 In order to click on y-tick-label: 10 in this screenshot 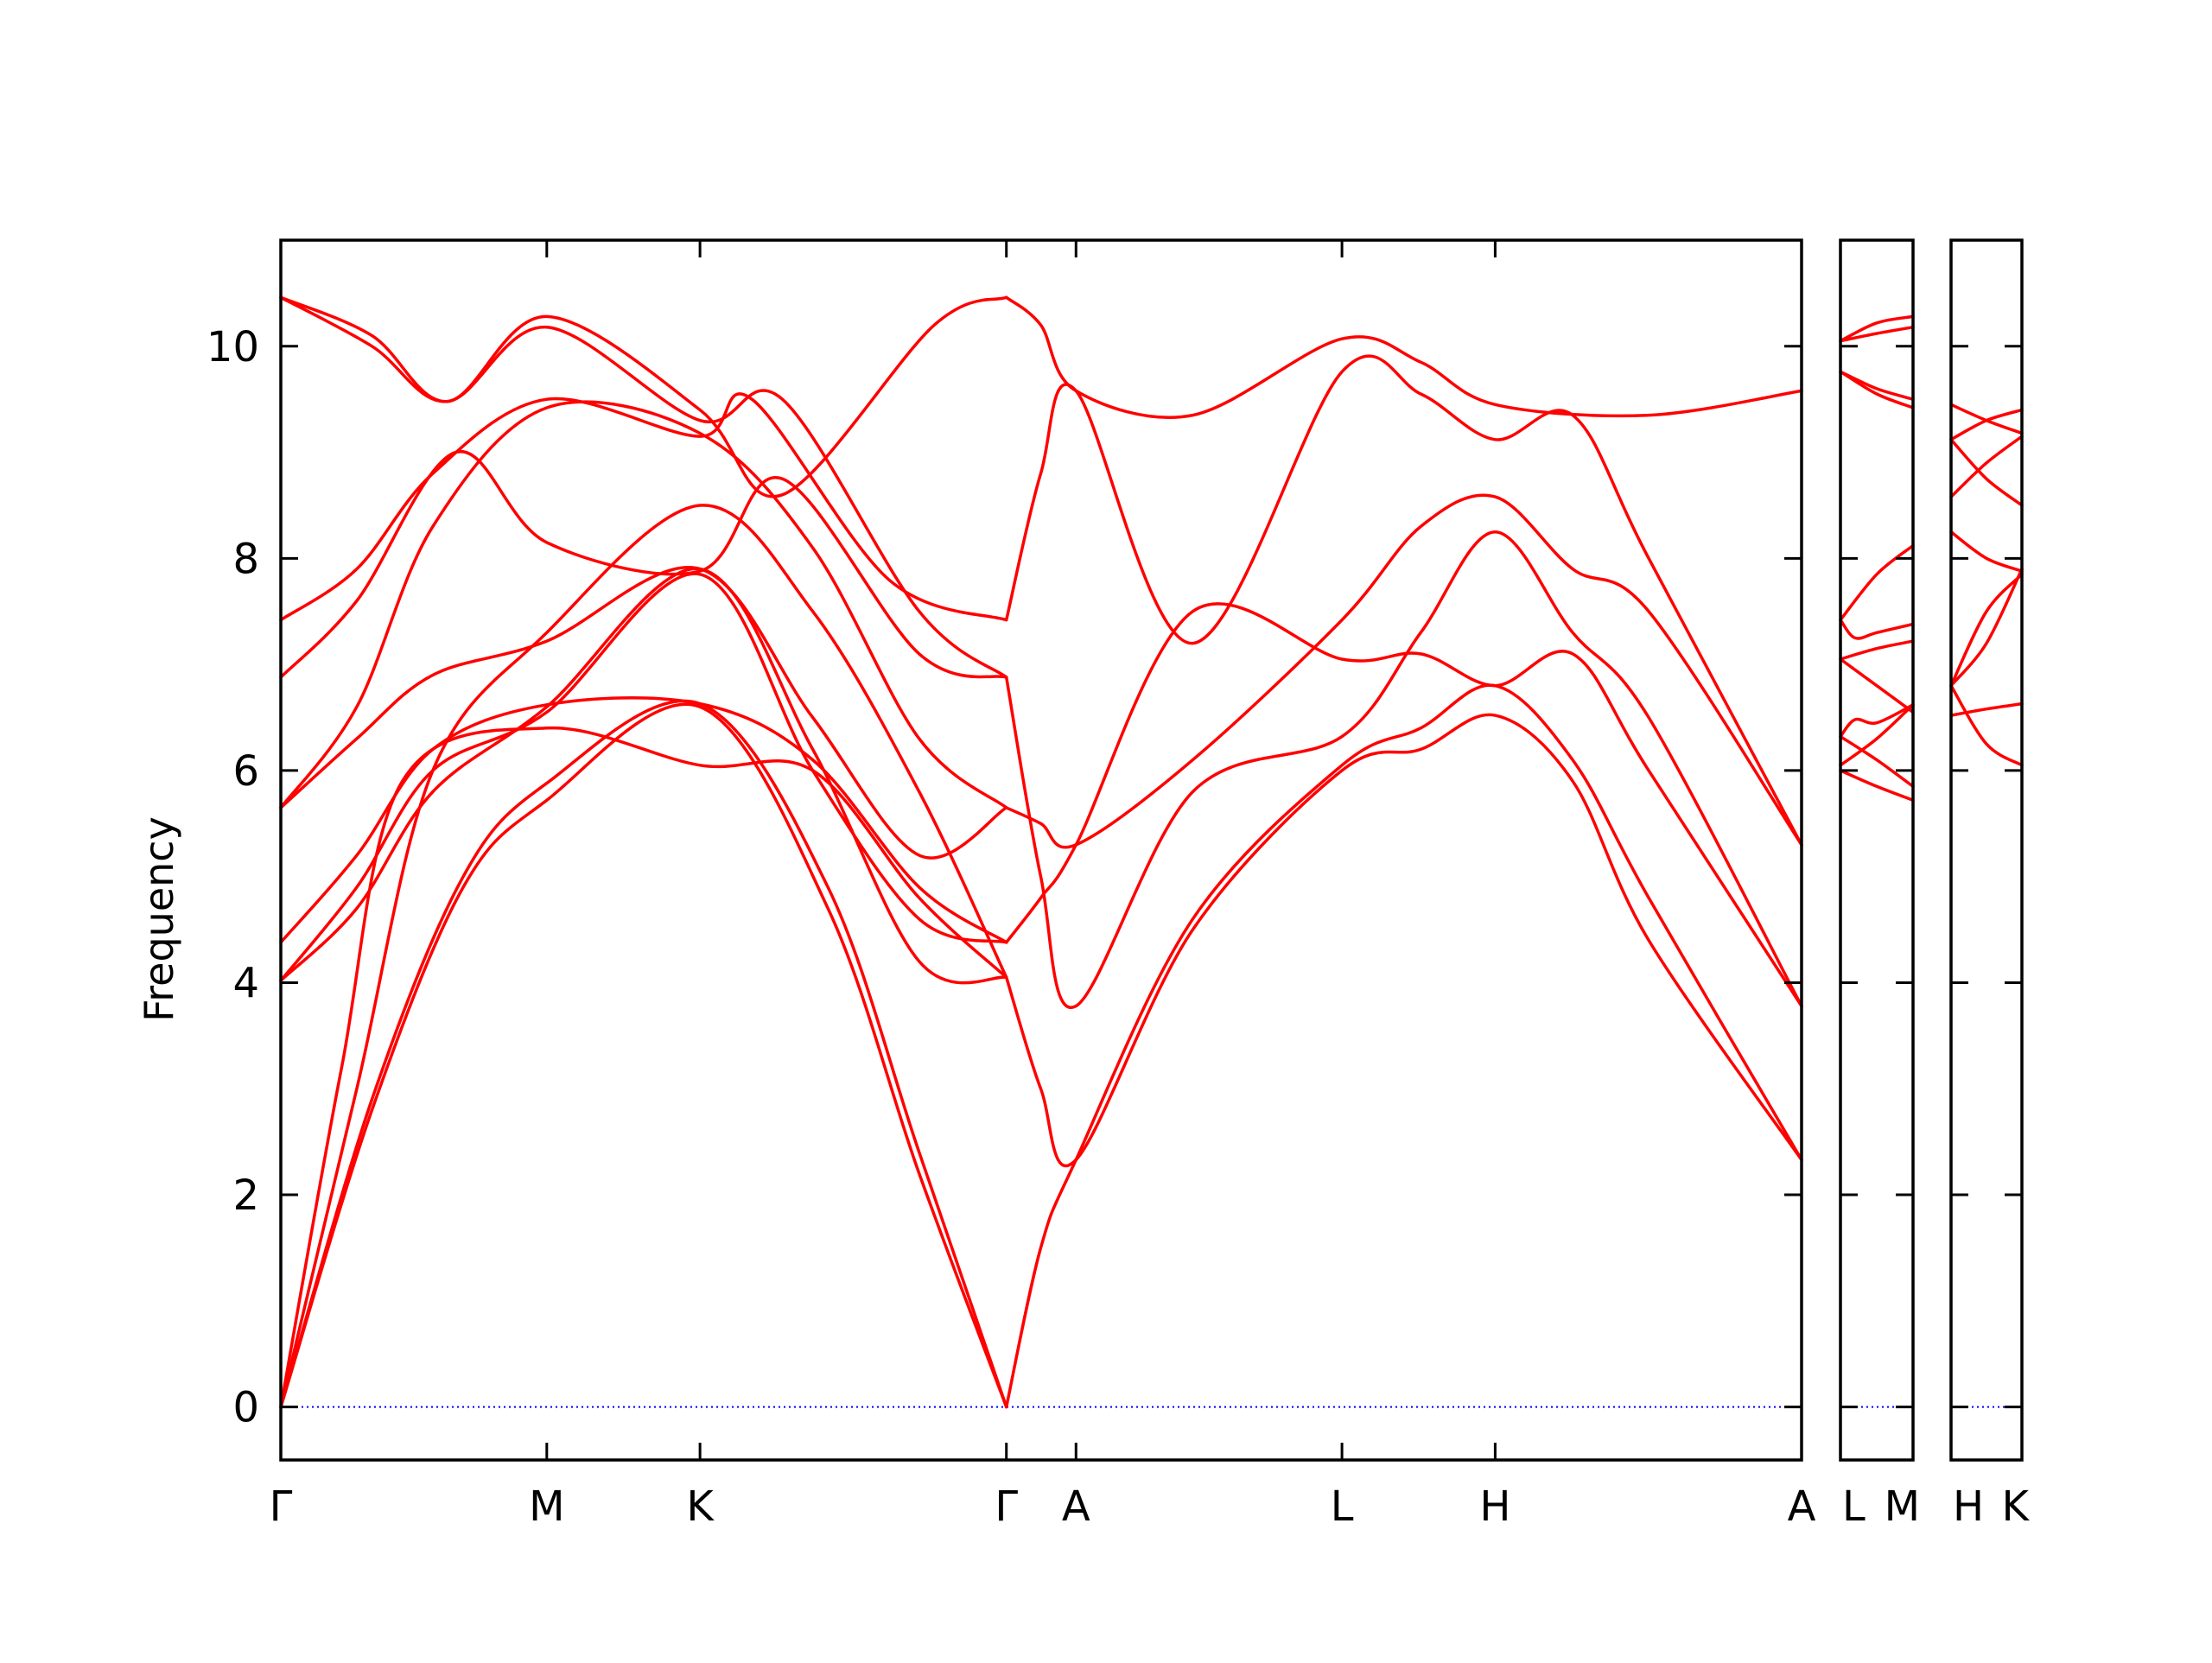, I will do `click(233, 347)`.